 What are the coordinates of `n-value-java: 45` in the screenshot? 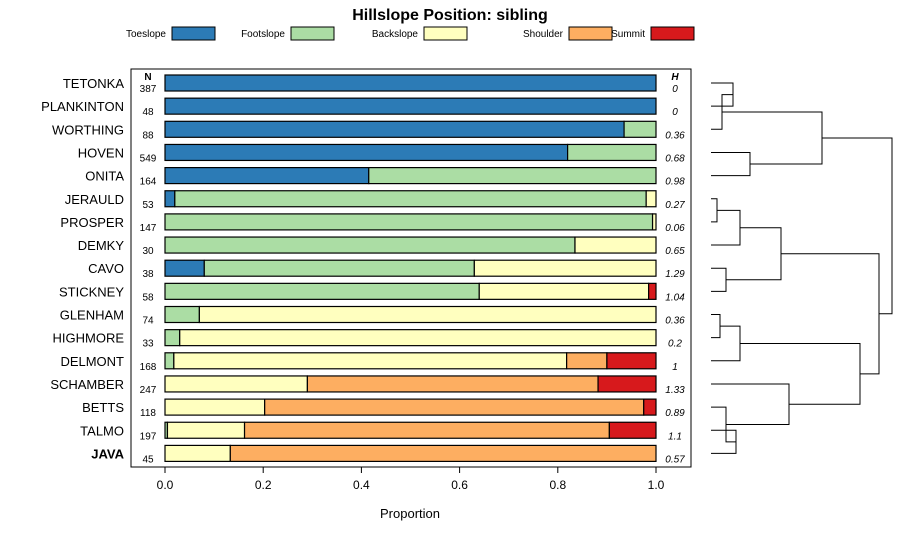 It's located at (148, 459).